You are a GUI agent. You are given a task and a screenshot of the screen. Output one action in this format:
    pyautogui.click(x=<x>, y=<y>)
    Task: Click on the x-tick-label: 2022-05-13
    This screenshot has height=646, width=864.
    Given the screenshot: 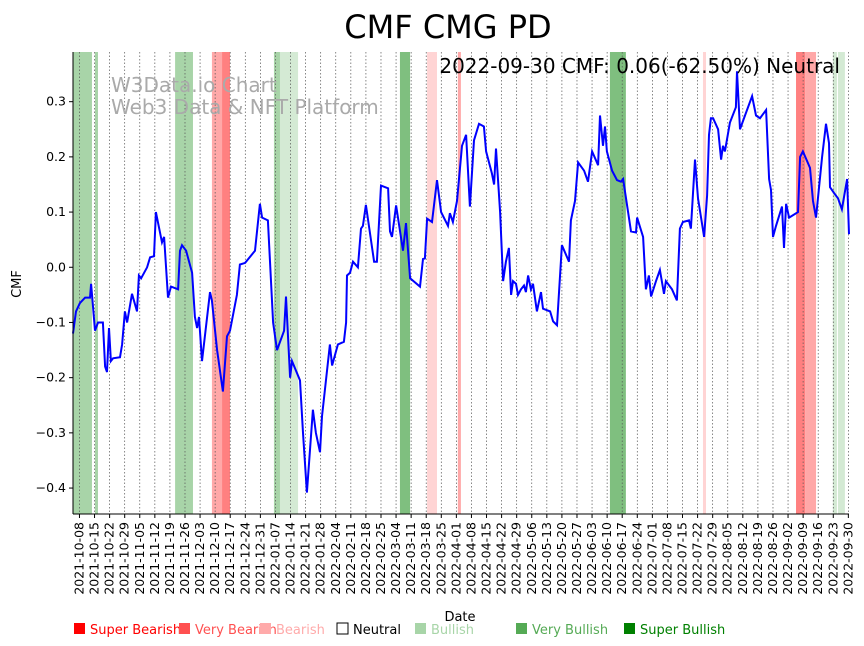 What is the action you would take?
    pyautogui.click(x=546, y=558)
    